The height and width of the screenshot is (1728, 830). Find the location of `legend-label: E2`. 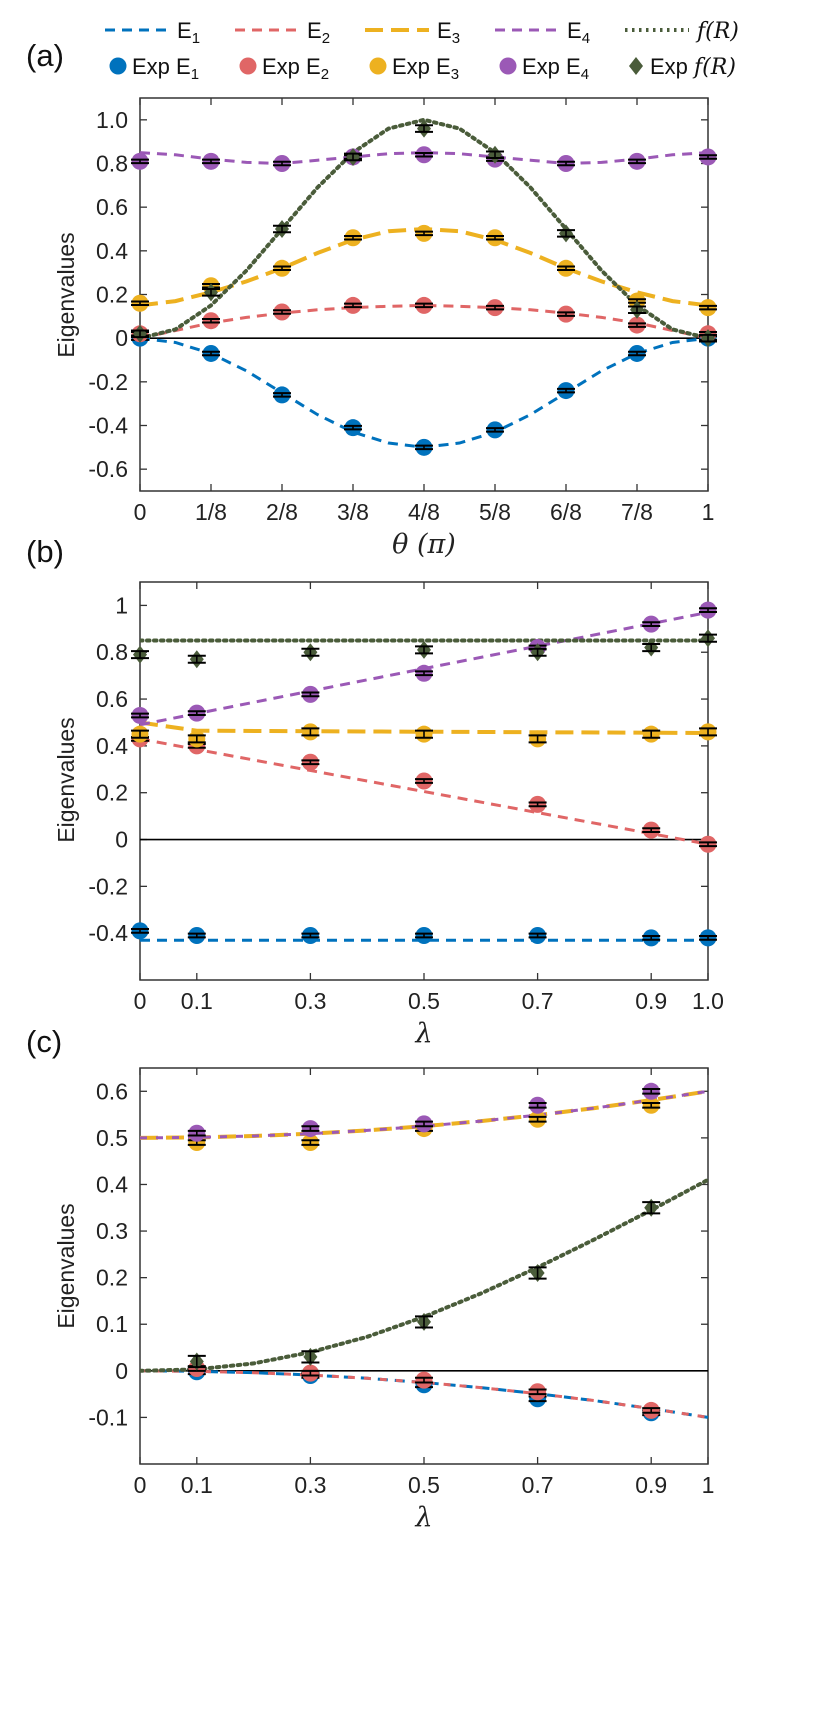

legend-label: E2 is located at coordinates (318, 32).